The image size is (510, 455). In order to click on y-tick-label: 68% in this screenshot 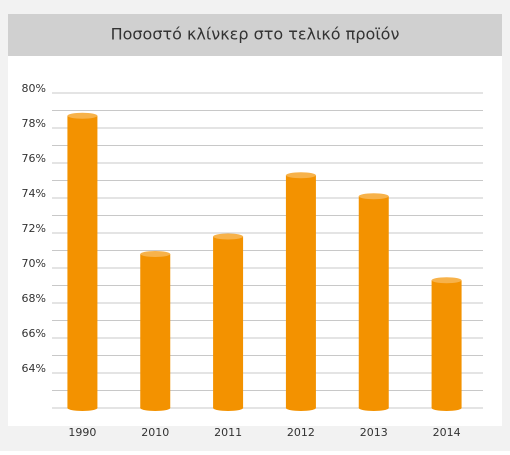, I will do `click(34, 298)`.